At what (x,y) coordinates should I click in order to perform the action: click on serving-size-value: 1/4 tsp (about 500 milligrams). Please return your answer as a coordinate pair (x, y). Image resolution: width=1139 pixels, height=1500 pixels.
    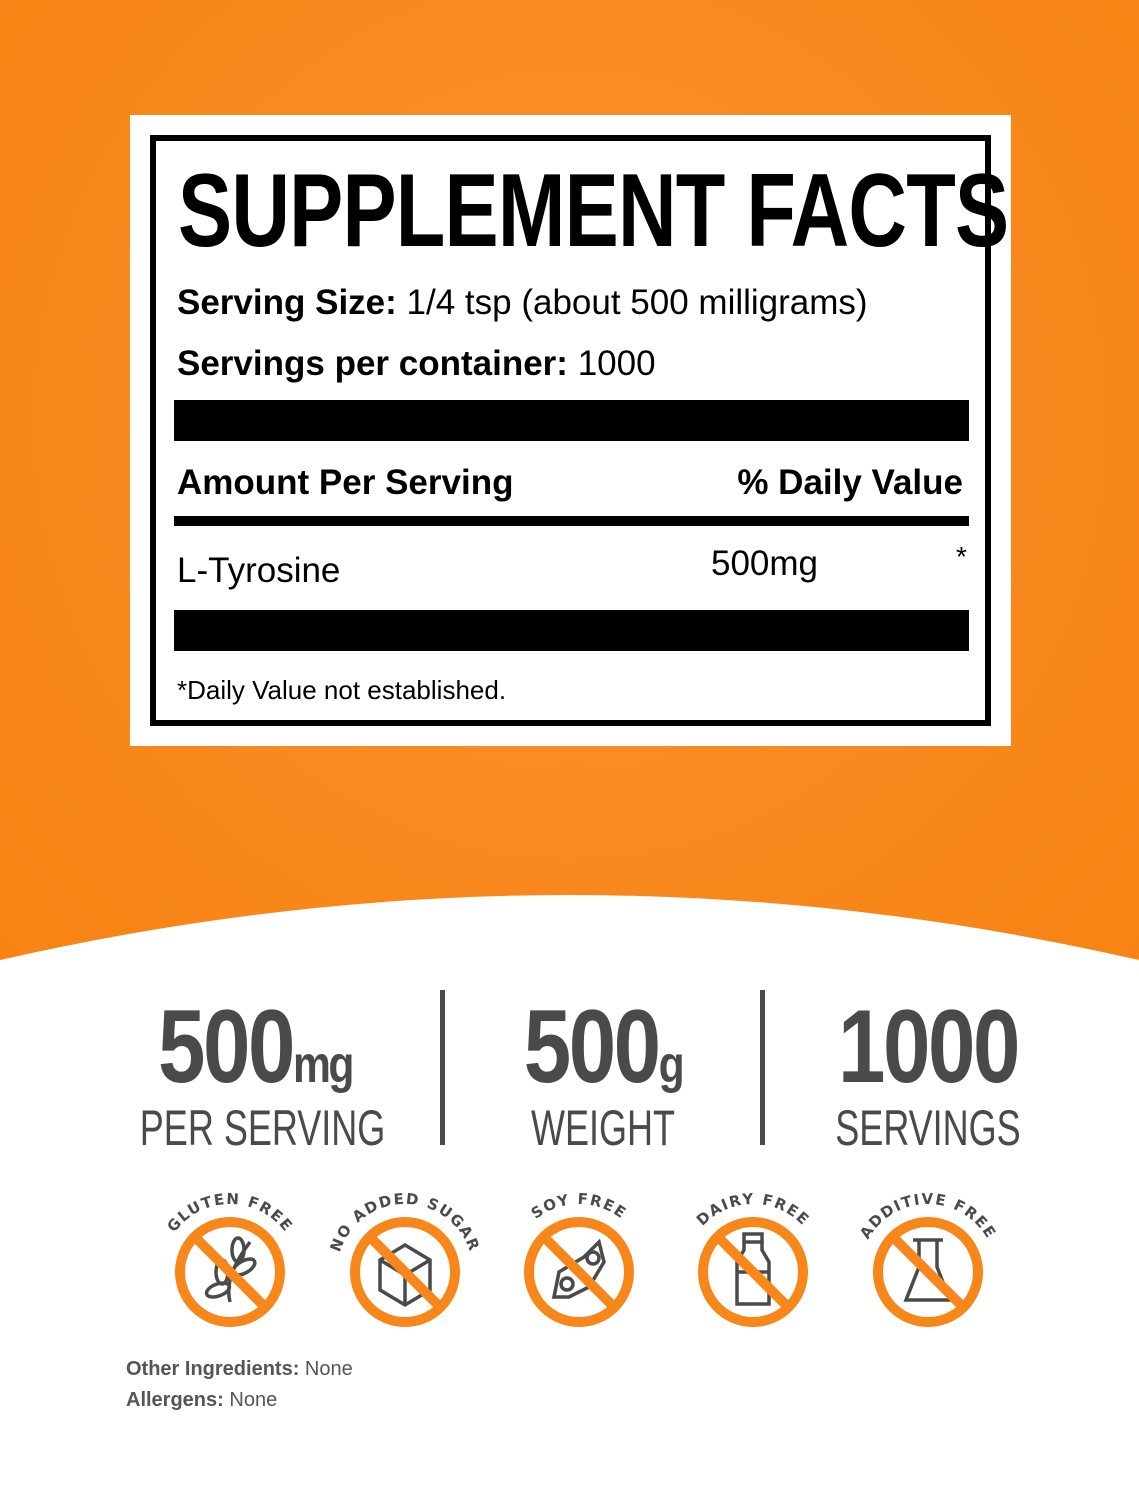
    Looking at the image, I should click on (637, 302).